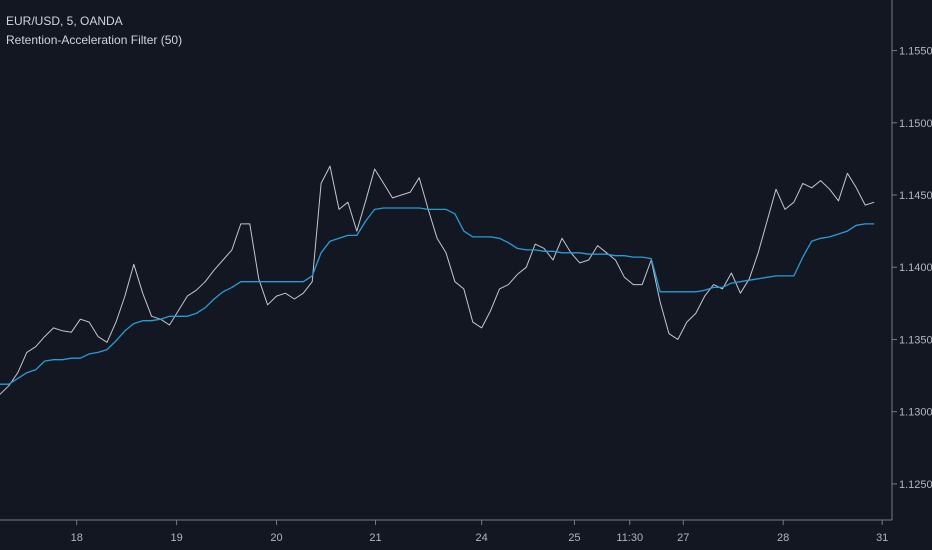 The height and width of the screenshot is (550, 932). I want to click on indicator-label: Retention-Acceleration Filter (50), so click(94, 40).